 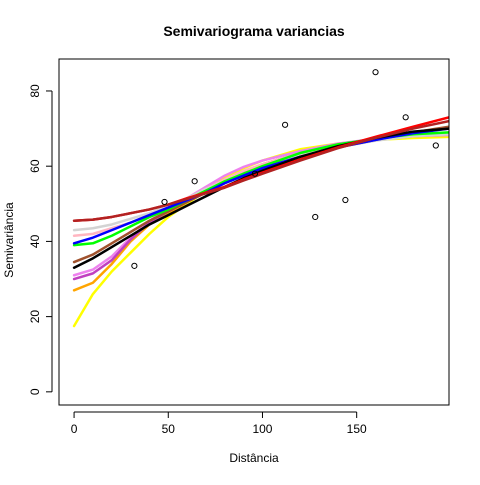 What do you see at coordinates (262, 429) in the screenshot?
I see `x-tick-label-100: 100` at bounding box center [262, 429].